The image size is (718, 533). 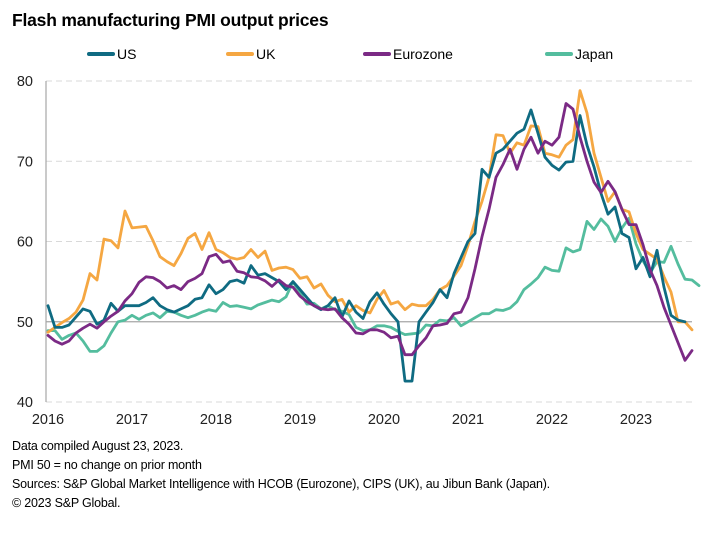 I want to click on legend-label-japan: Japan, so click(x=594, y=54).